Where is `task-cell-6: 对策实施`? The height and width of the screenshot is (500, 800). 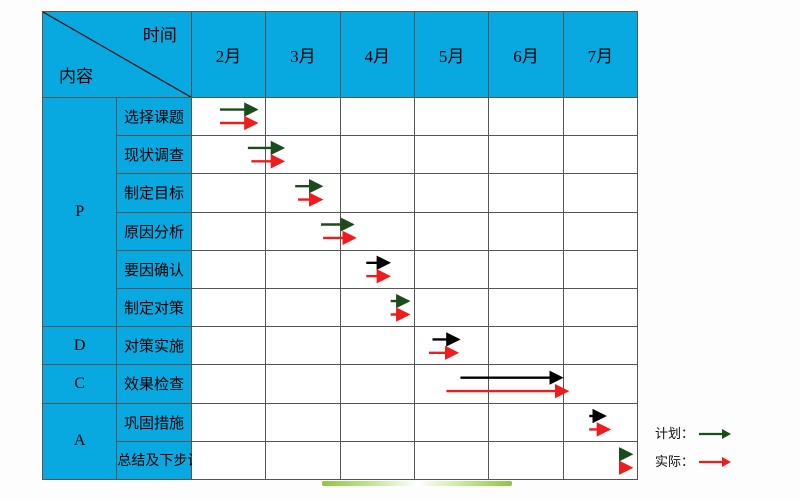 task-cell-6: 对策实施 is located at coordinates (154, 346).